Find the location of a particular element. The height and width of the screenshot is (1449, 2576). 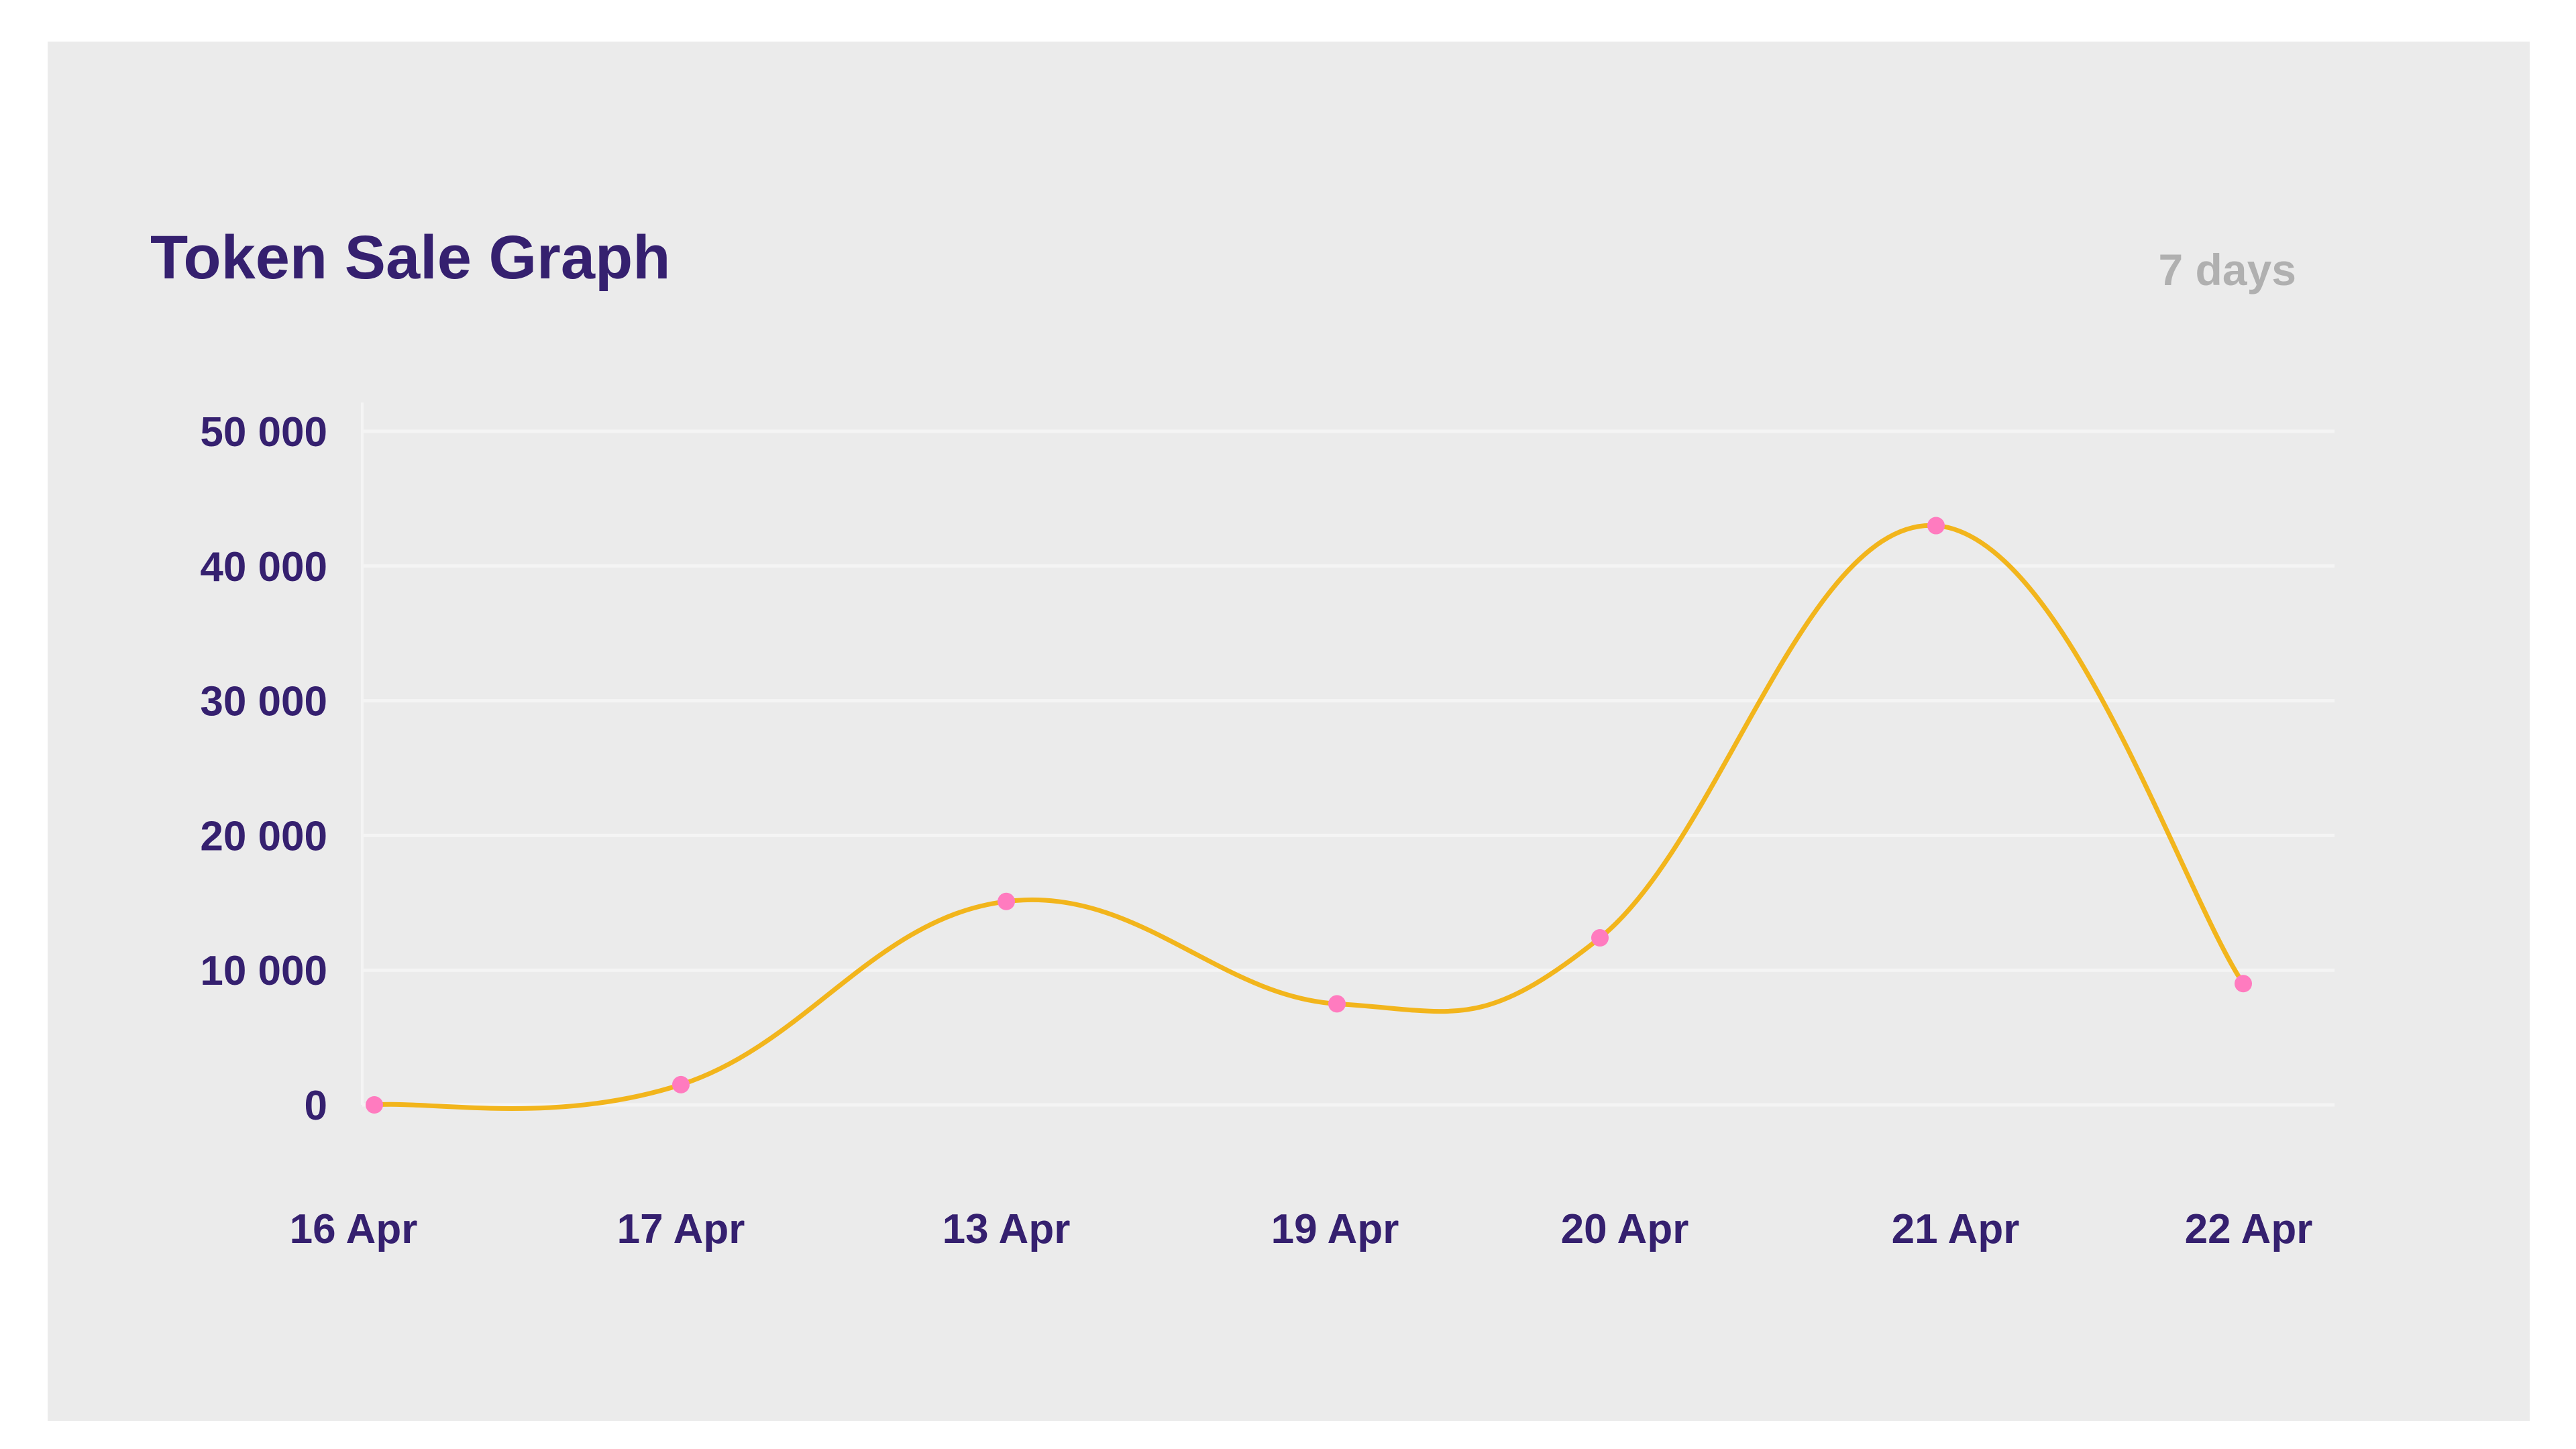

y-tick-label: 30 000 is located at coordinates (263, 702).